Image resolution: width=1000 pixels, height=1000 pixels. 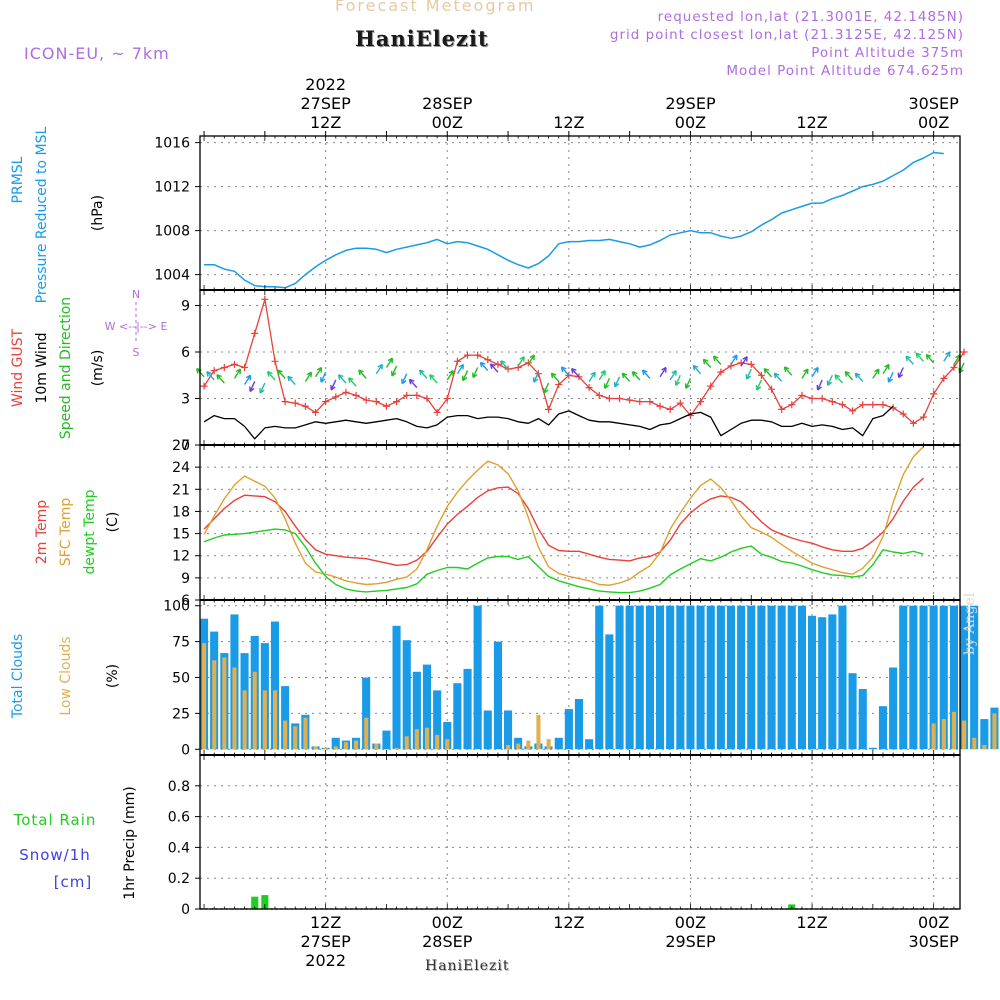 What do you see at coordinates (97, 53) in the screenshot?
I see `model-label: ICON-EU, ~ 7km` at bounding box center [97, 53].